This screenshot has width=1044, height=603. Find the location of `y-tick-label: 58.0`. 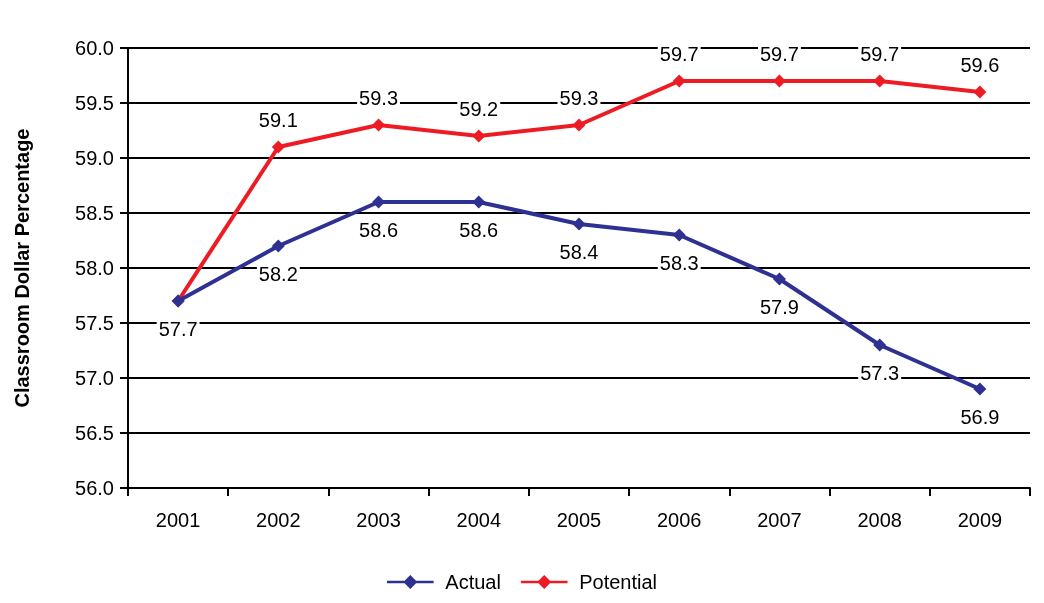

y-tick-label: 58.0 is located at coordinates (94, 268).